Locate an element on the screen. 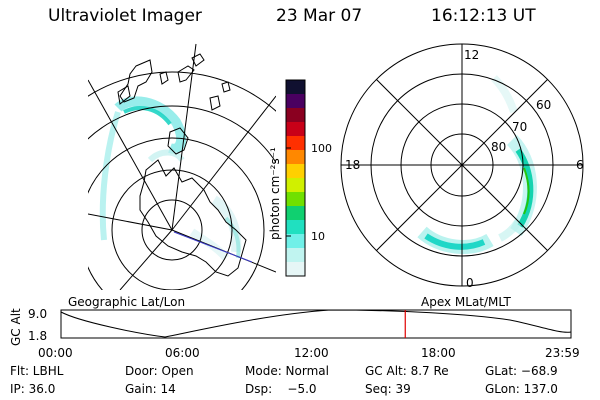  geo-coastlines is located at coordinates (182, 165).